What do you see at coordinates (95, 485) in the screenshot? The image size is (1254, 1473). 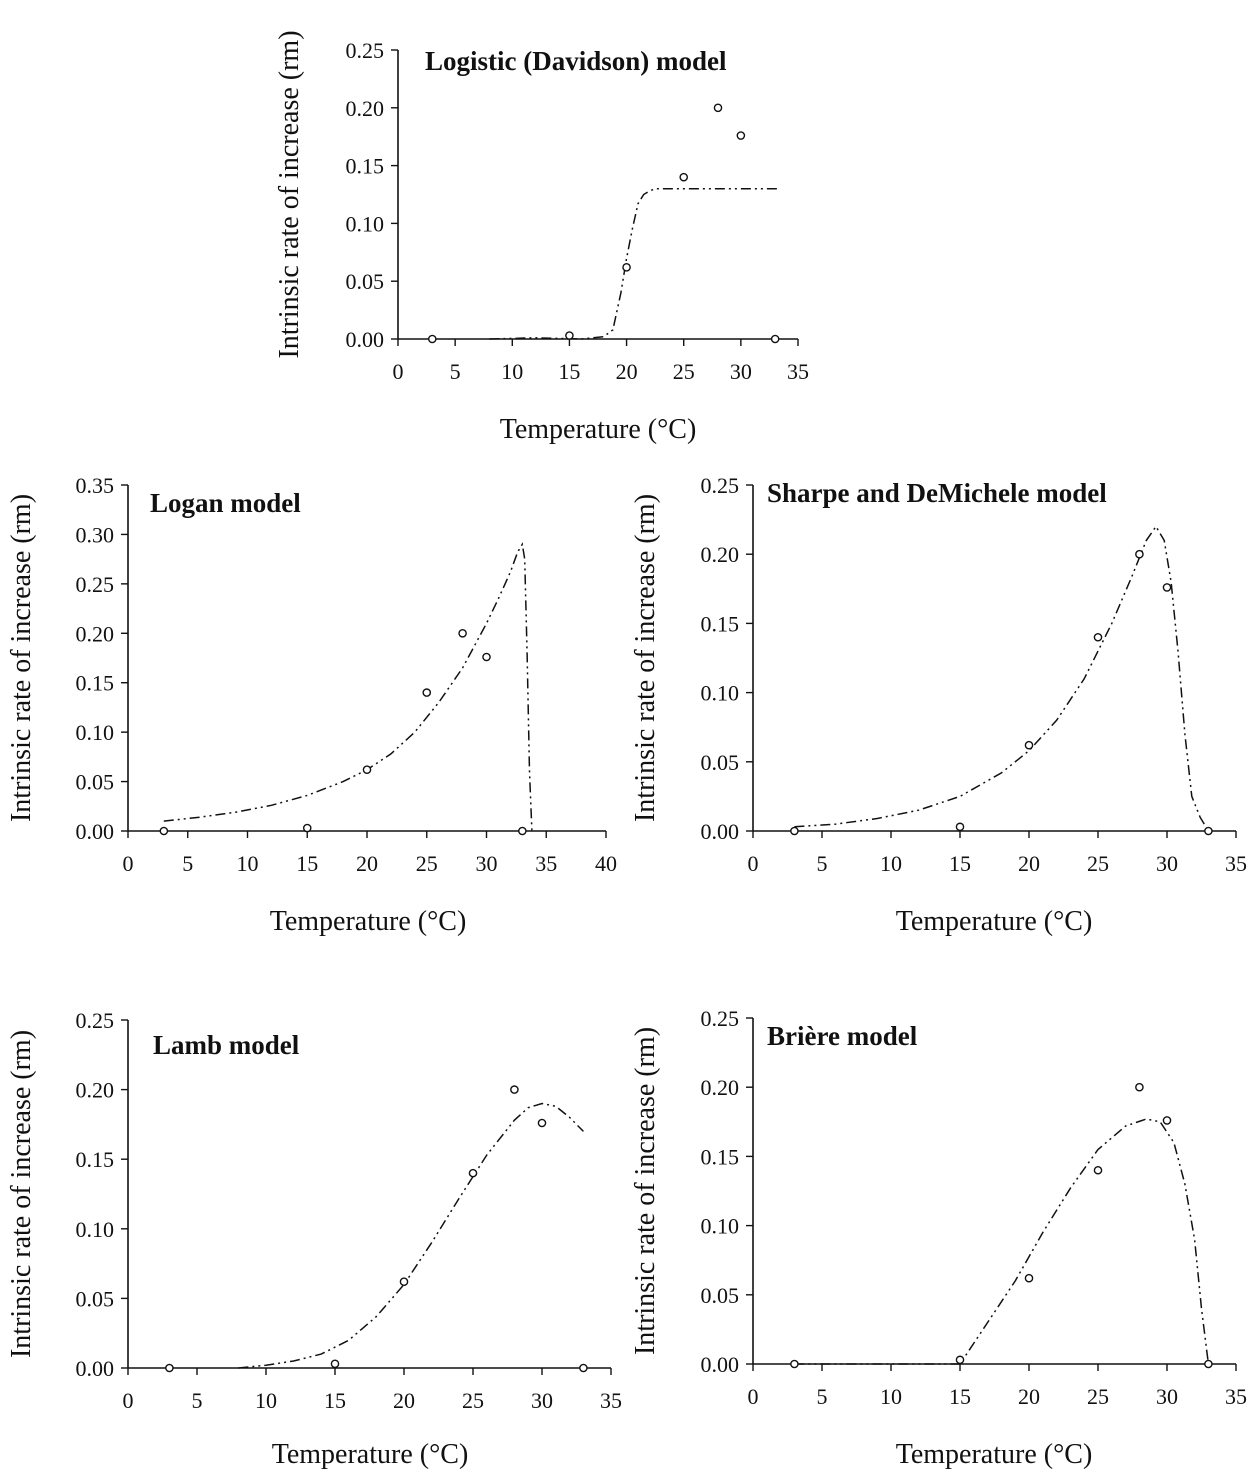 I see `y-tick-label: 0.35` at bounding box center [95, 485].